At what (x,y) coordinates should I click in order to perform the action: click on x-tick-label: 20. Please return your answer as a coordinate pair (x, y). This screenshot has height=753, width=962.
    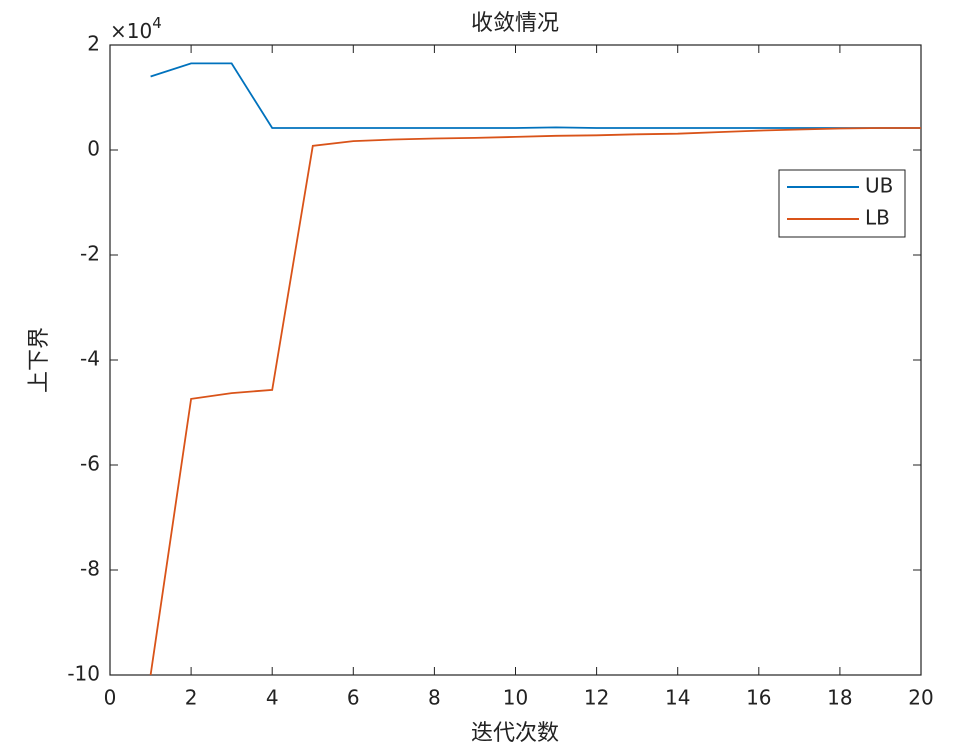
    Looking at the image, I should click on (920, 698).